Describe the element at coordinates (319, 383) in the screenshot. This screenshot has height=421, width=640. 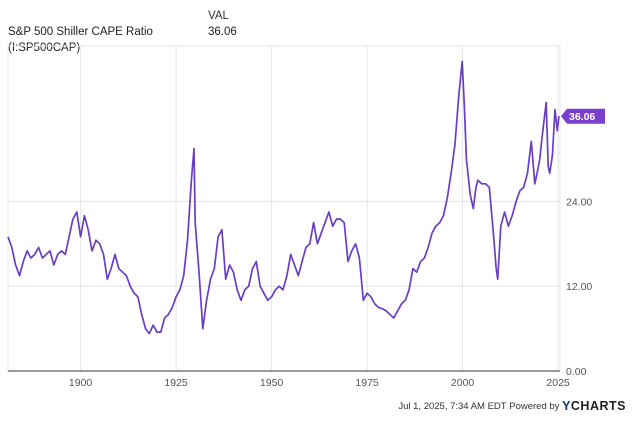
I see `x-axis-ticks: 1900 1925 1950 1975 2000 2025` at that location.